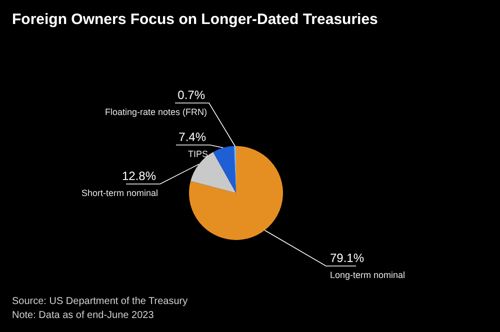 This screenshot has width=500, height=332. I want to click on source-note: Source: US Department of the Treasury, so click(100, 301).